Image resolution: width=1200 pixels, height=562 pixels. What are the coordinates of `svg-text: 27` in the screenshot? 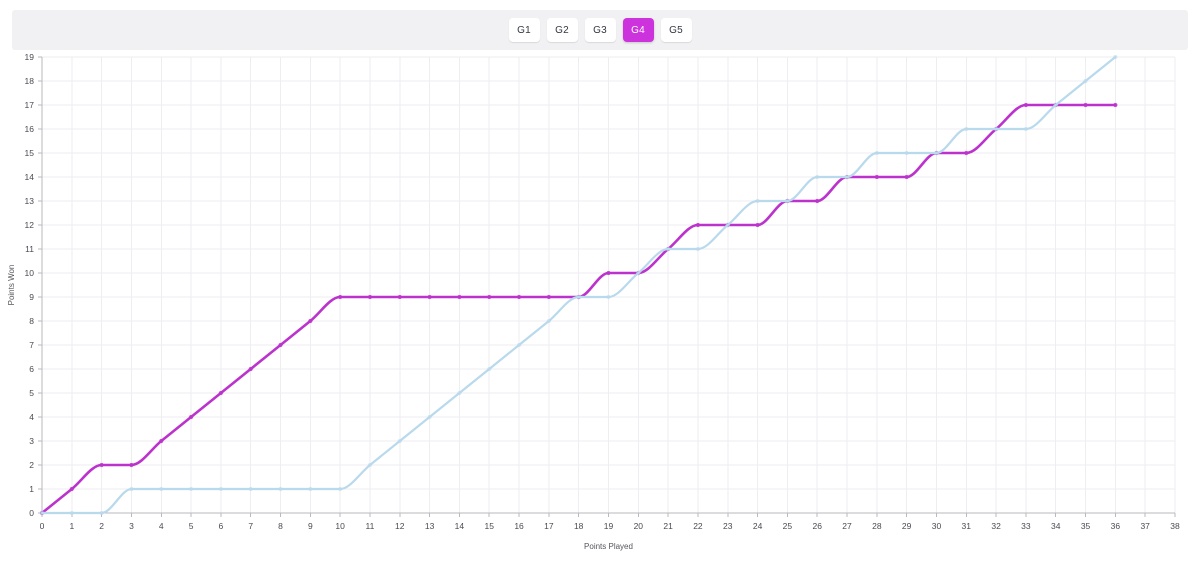 It's located at (847, 526).